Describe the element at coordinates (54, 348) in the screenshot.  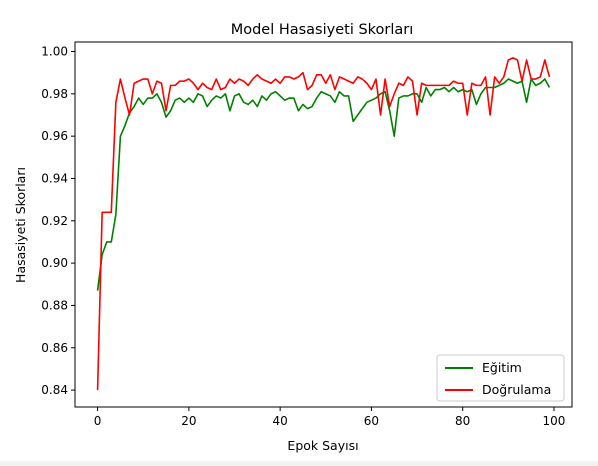
I see `y-tick-label: 0.86` at that location.